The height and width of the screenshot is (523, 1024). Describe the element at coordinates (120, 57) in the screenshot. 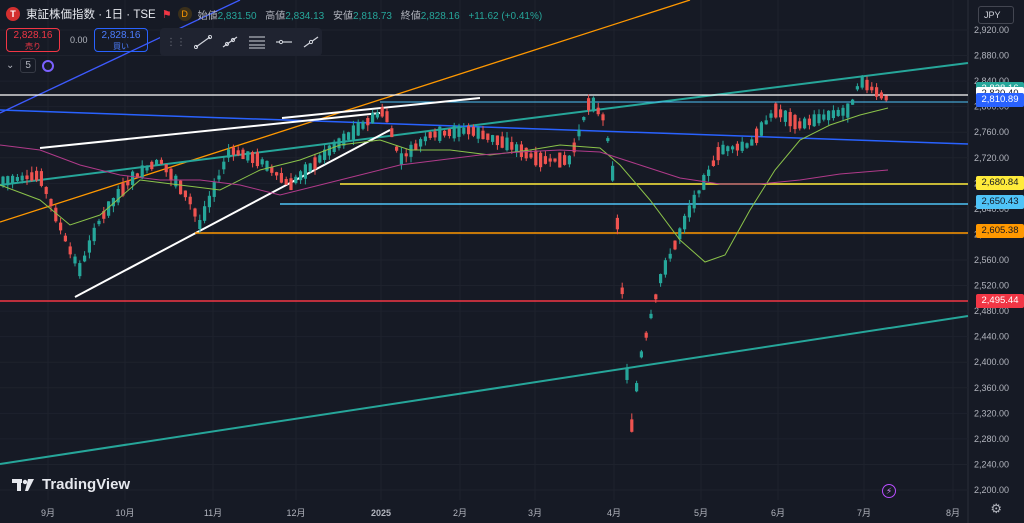

I see `blue-trend-line` at that location.